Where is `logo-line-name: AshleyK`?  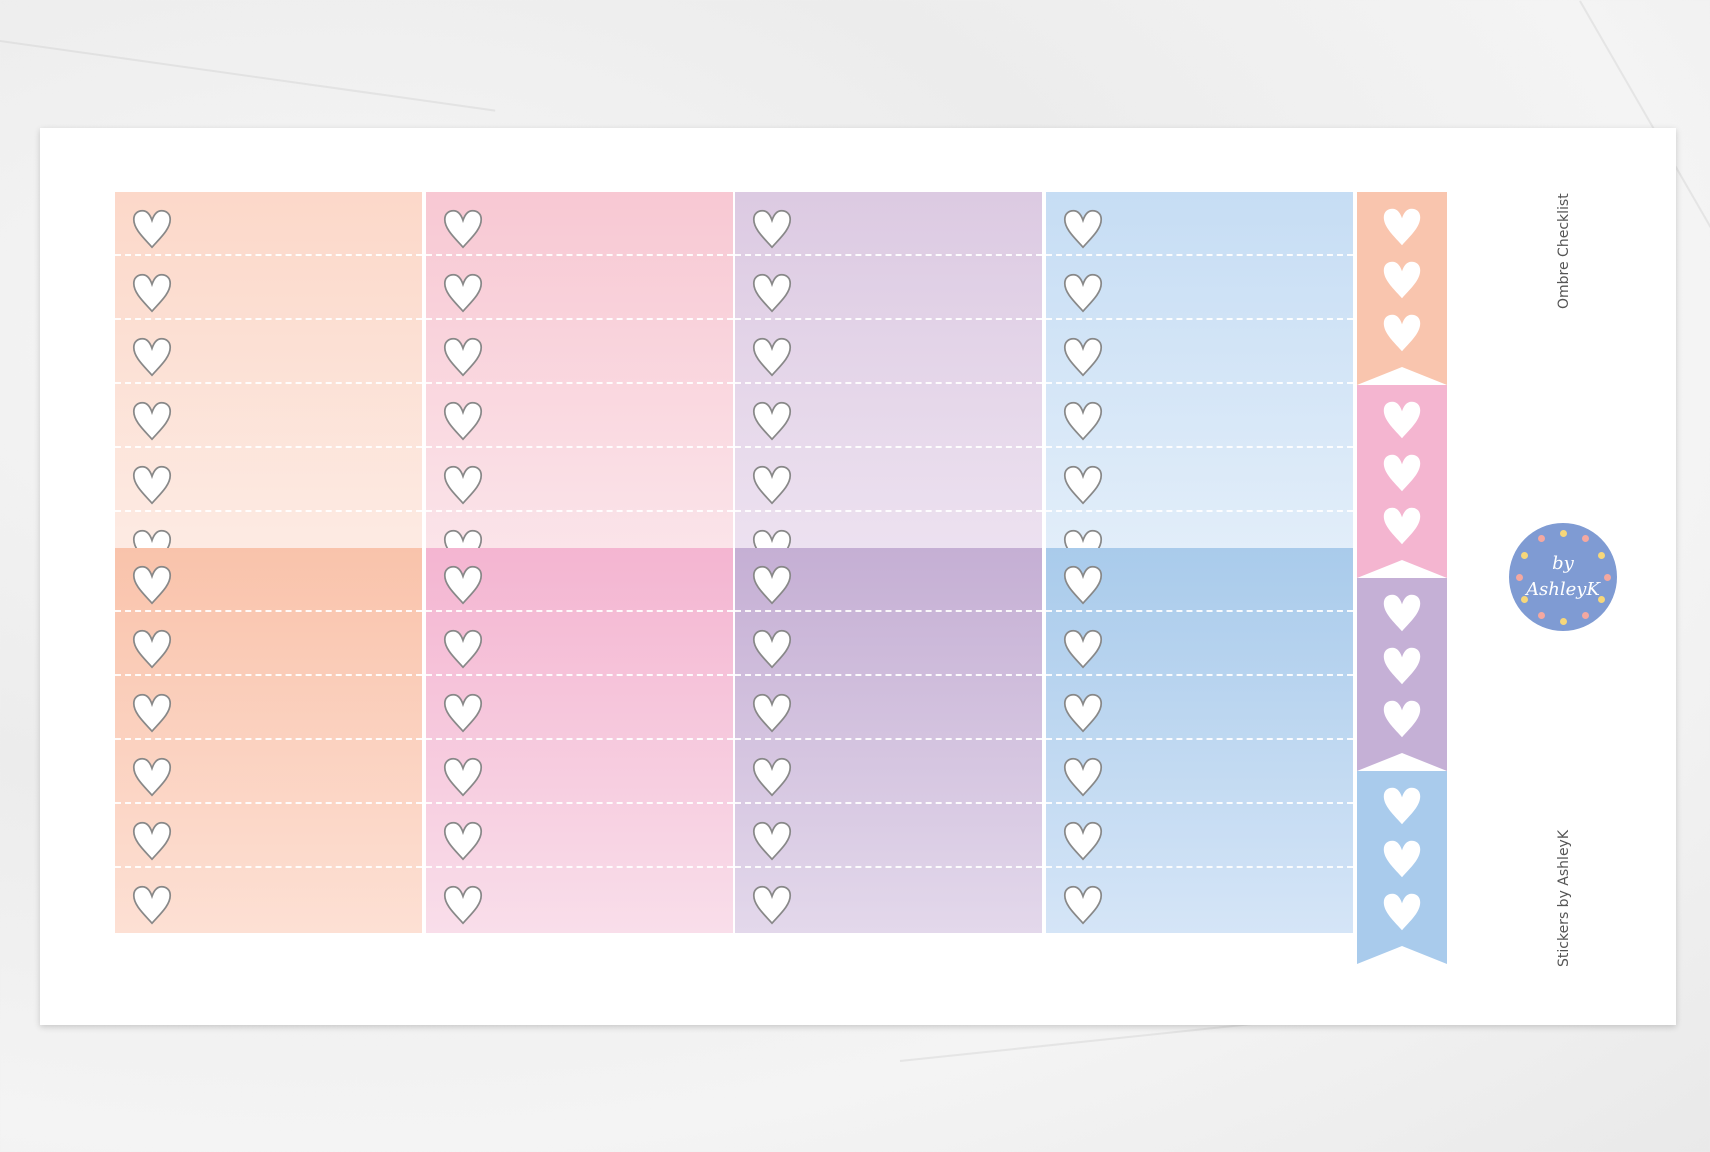
logo-line-name: AshleyK is located at coordinates (1563, 589).